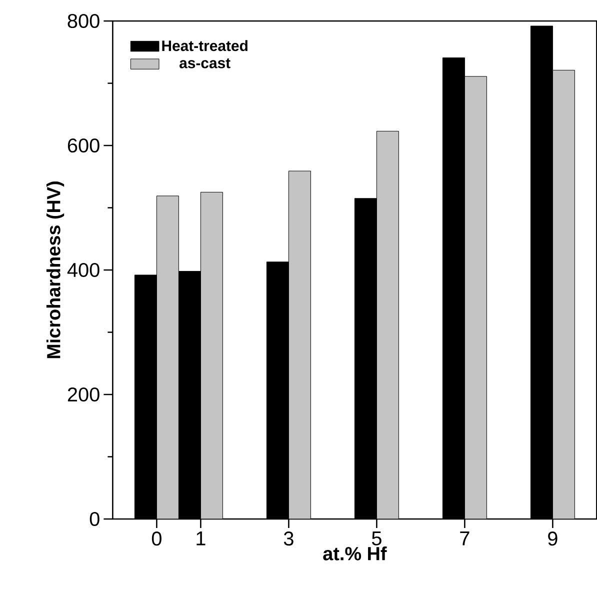 This screenshot has width=597, height=608. What do you see at coordinates (465, 539) in the screenshot?
I see `x-tick-label: 7` at bounding box center [465, 539].